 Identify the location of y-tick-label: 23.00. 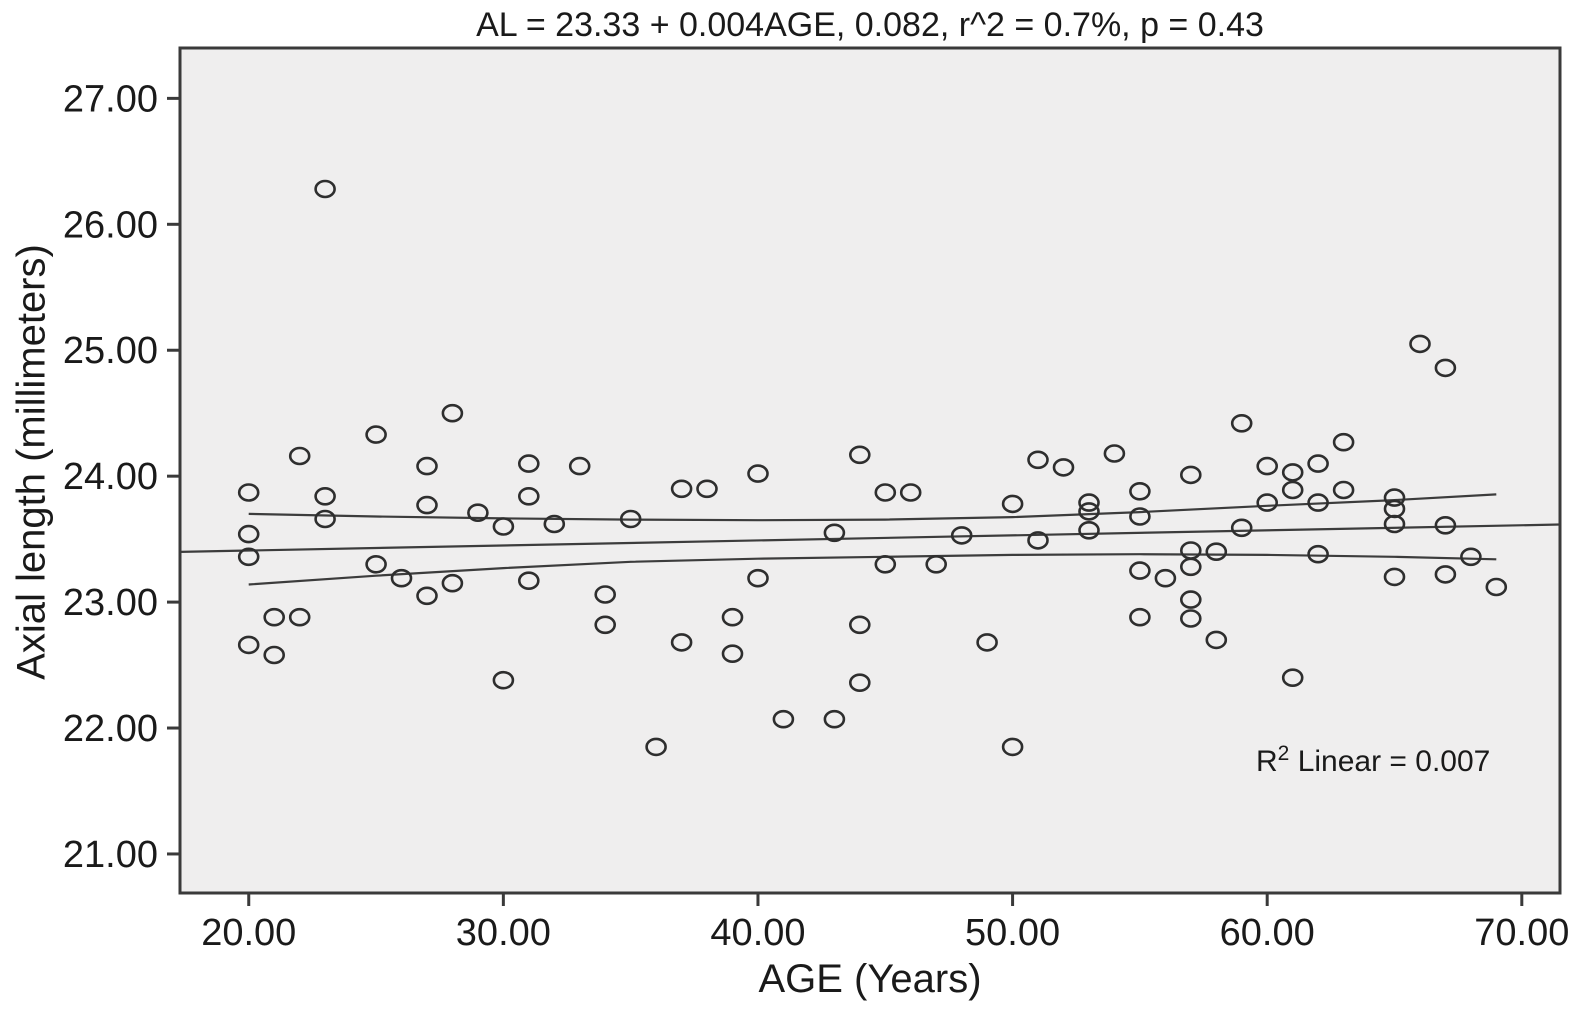
(110, 603).